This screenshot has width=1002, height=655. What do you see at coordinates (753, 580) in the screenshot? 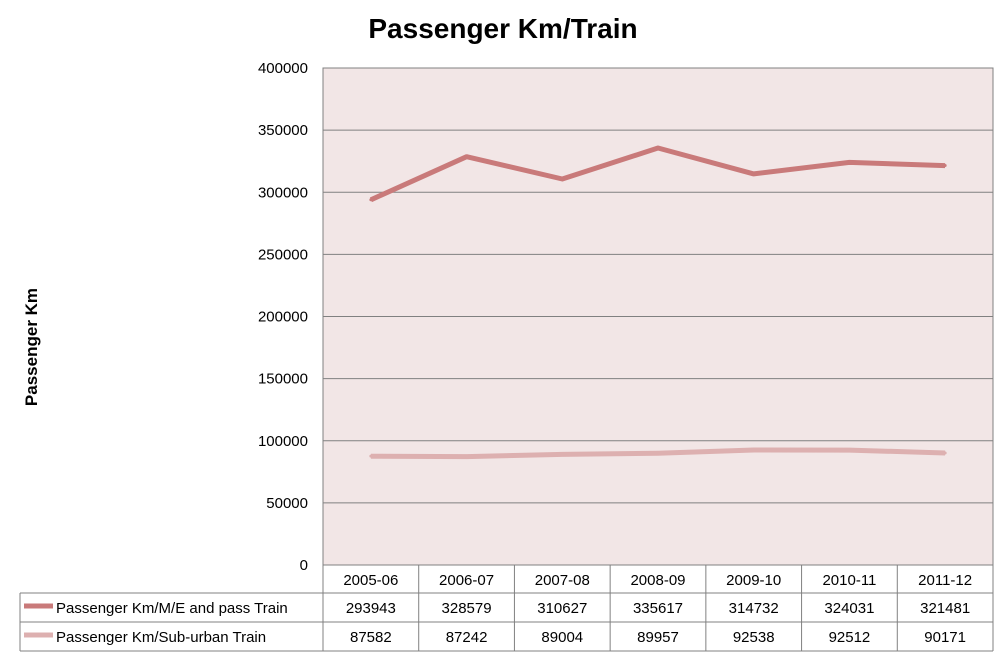
I see `category-label: 2009-10` at bounding box center [753, 580].